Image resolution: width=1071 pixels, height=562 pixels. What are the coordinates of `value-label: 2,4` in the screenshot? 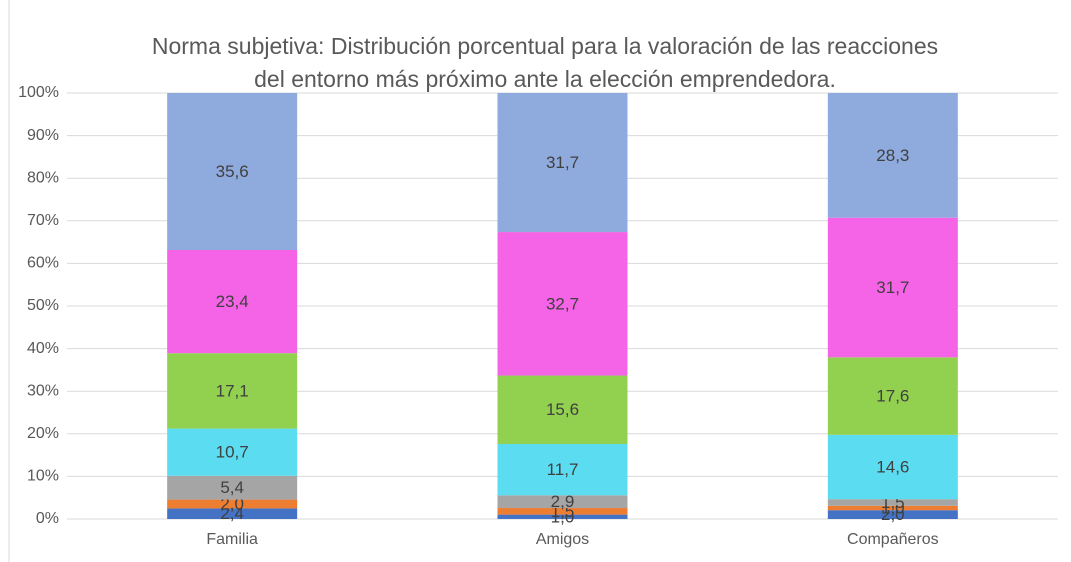 It's located at (232, 513).